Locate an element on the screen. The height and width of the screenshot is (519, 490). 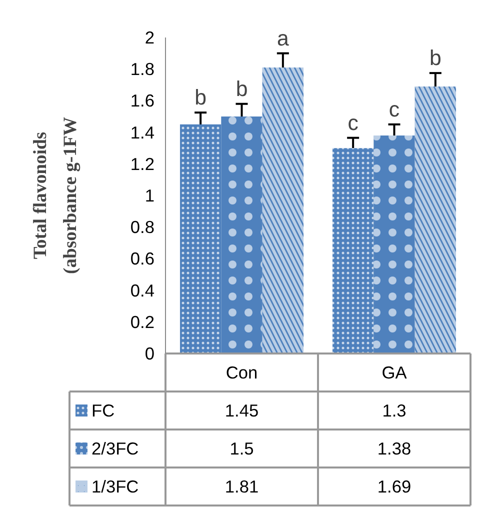
legend-label: 2/3FC is located at coordinates (115, 448).